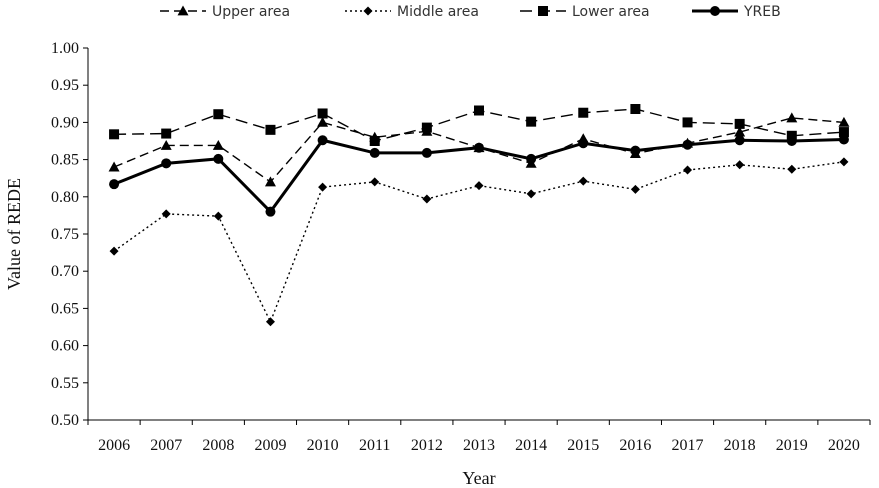 This screenshot has width=879, height=488. I want to click on y-tick-label: 1.00, so click(65, 48).